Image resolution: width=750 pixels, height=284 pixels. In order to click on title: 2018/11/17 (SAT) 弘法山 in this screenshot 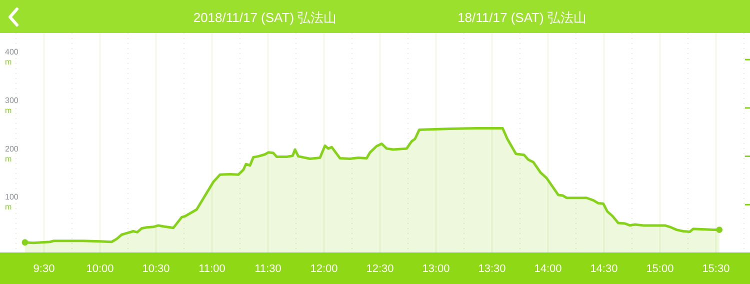, I will do `click(265, 17)`.